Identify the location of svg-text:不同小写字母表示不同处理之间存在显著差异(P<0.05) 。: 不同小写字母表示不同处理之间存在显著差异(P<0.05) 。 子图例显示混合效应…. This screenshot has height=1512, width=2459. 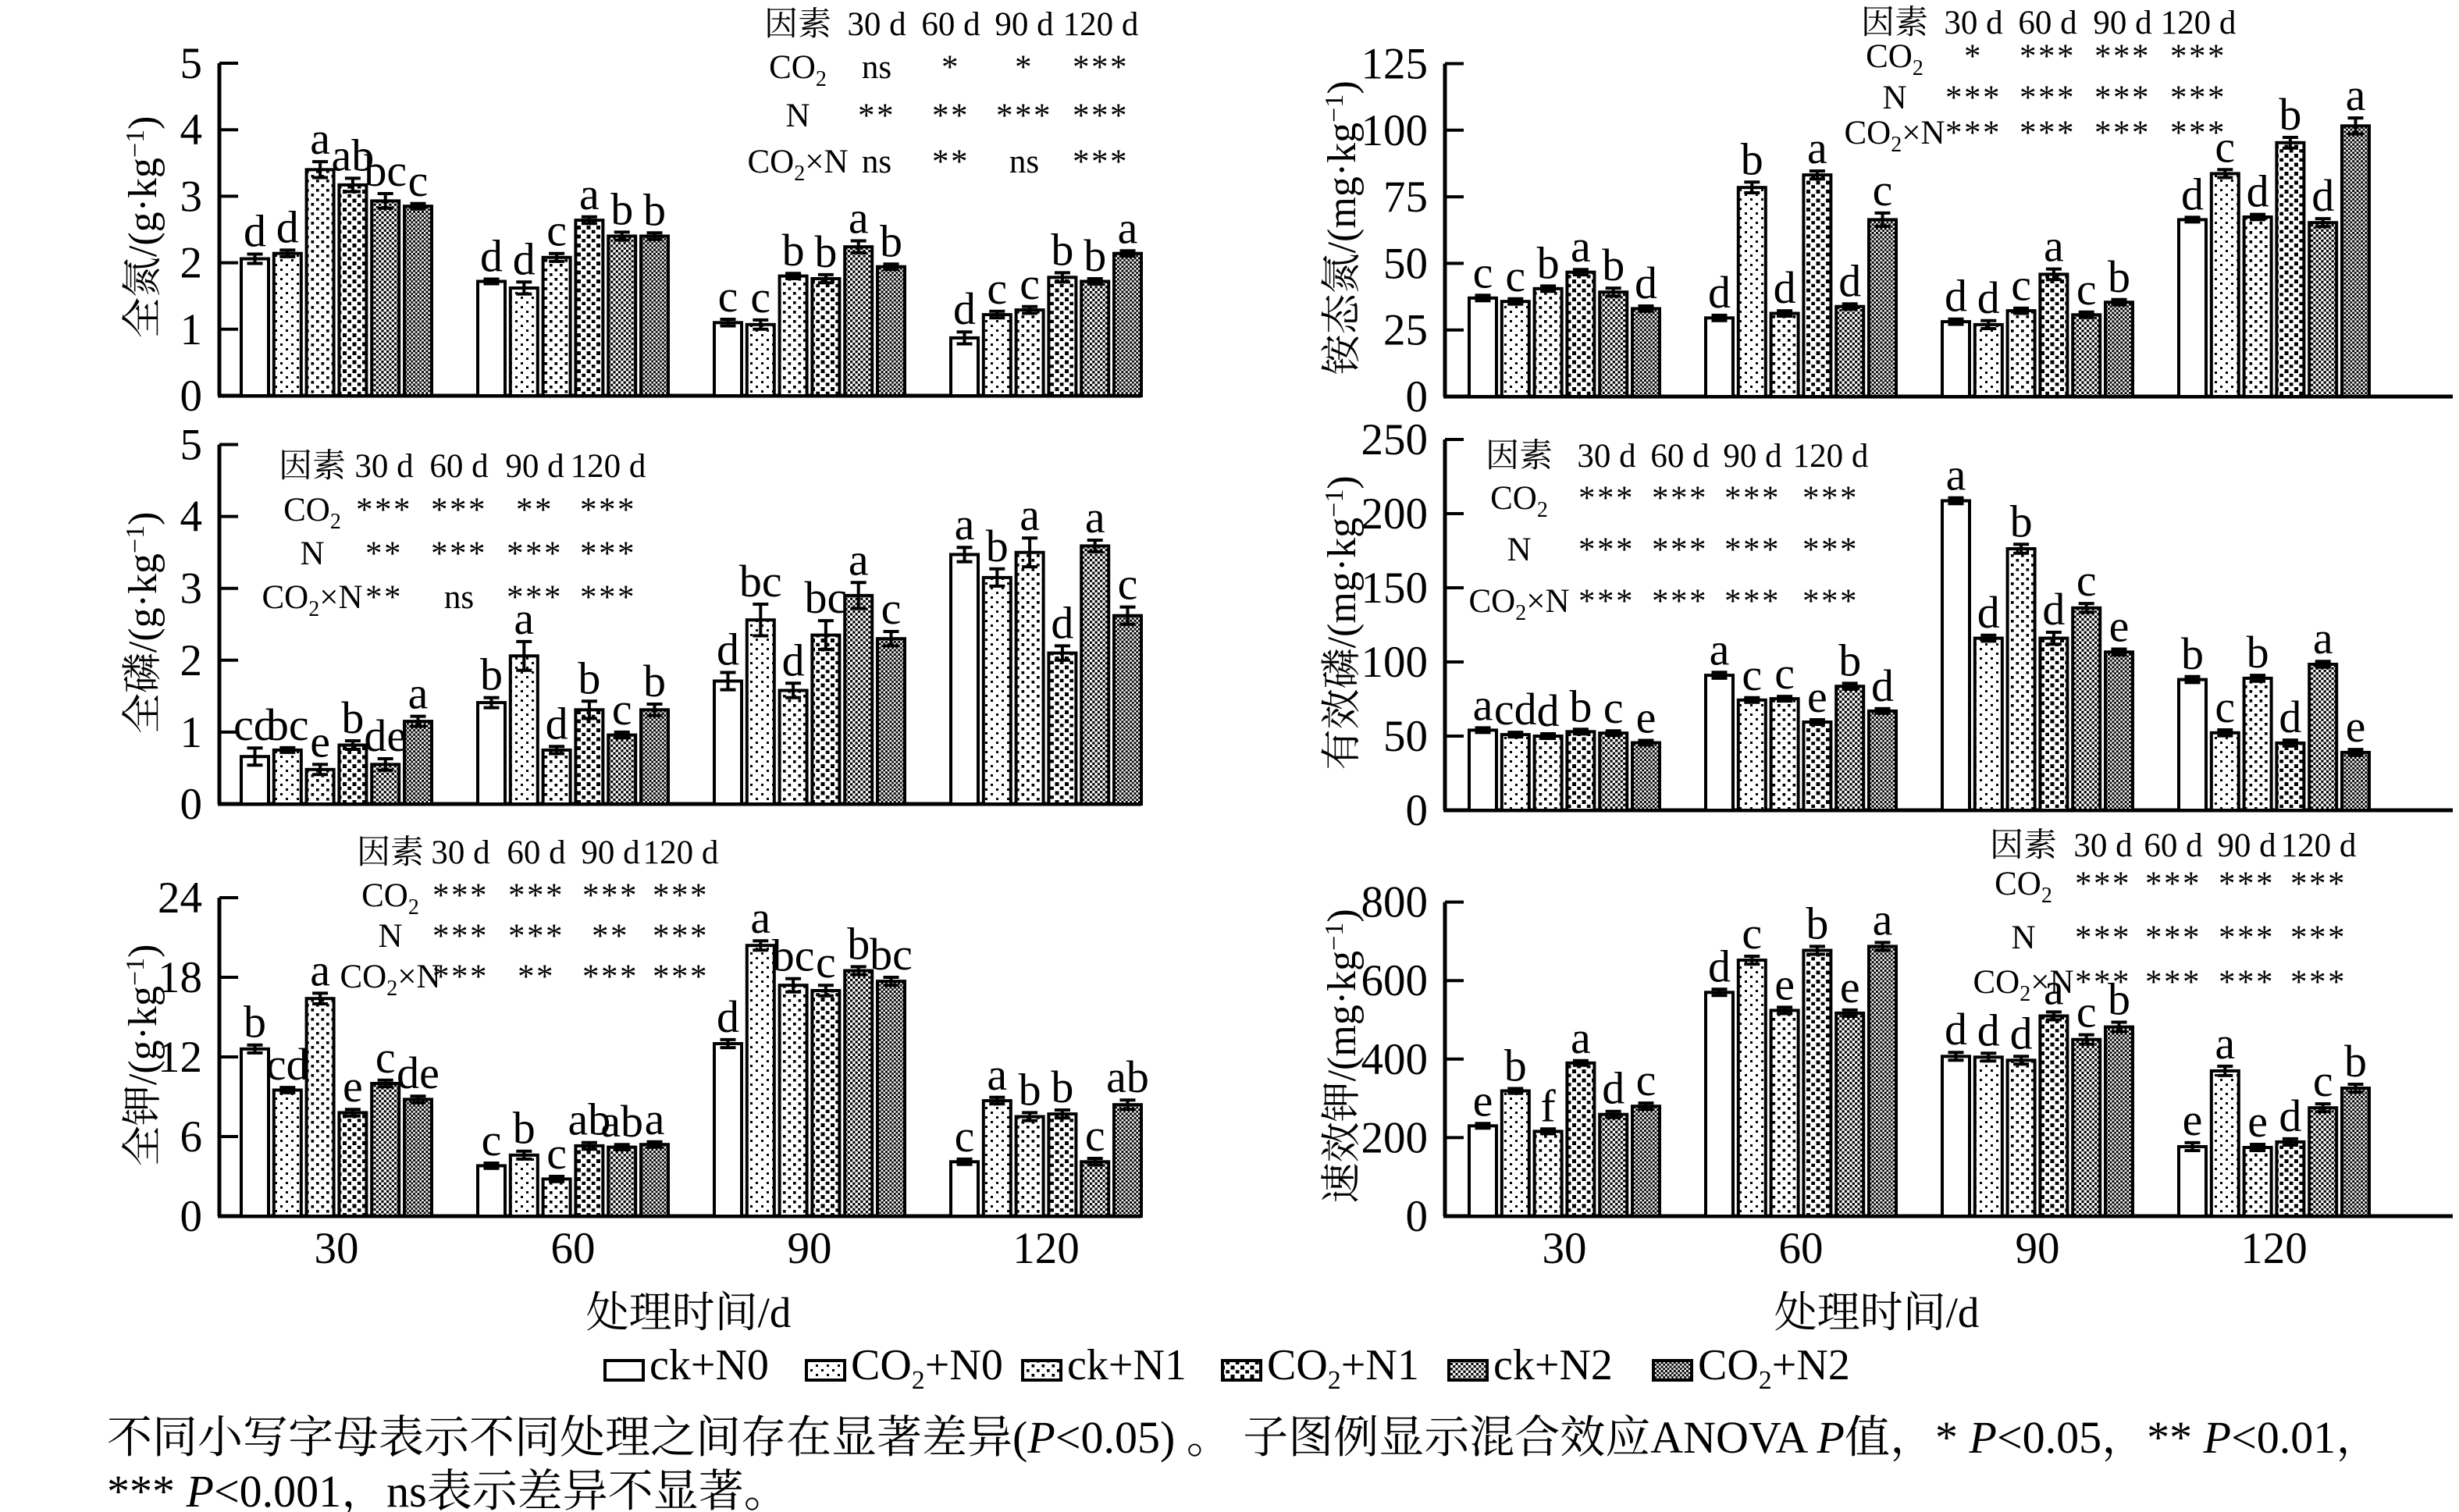
(1244, 1433).